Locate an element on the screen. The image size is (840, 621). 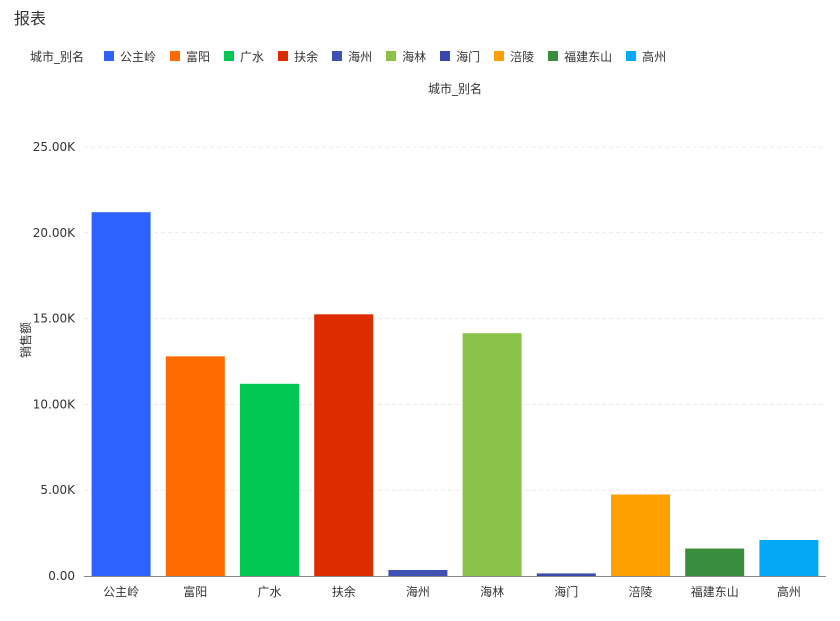
legend-item-gaozhou: 高州 is located at coordinates (646, 56).